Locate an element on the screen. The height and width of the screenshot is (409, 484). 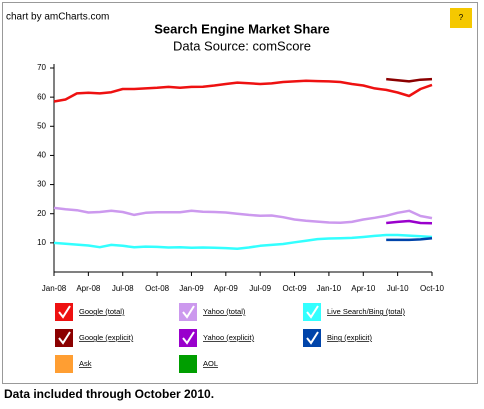
y-tick-label: 70 is located at coordinates (41, 67).